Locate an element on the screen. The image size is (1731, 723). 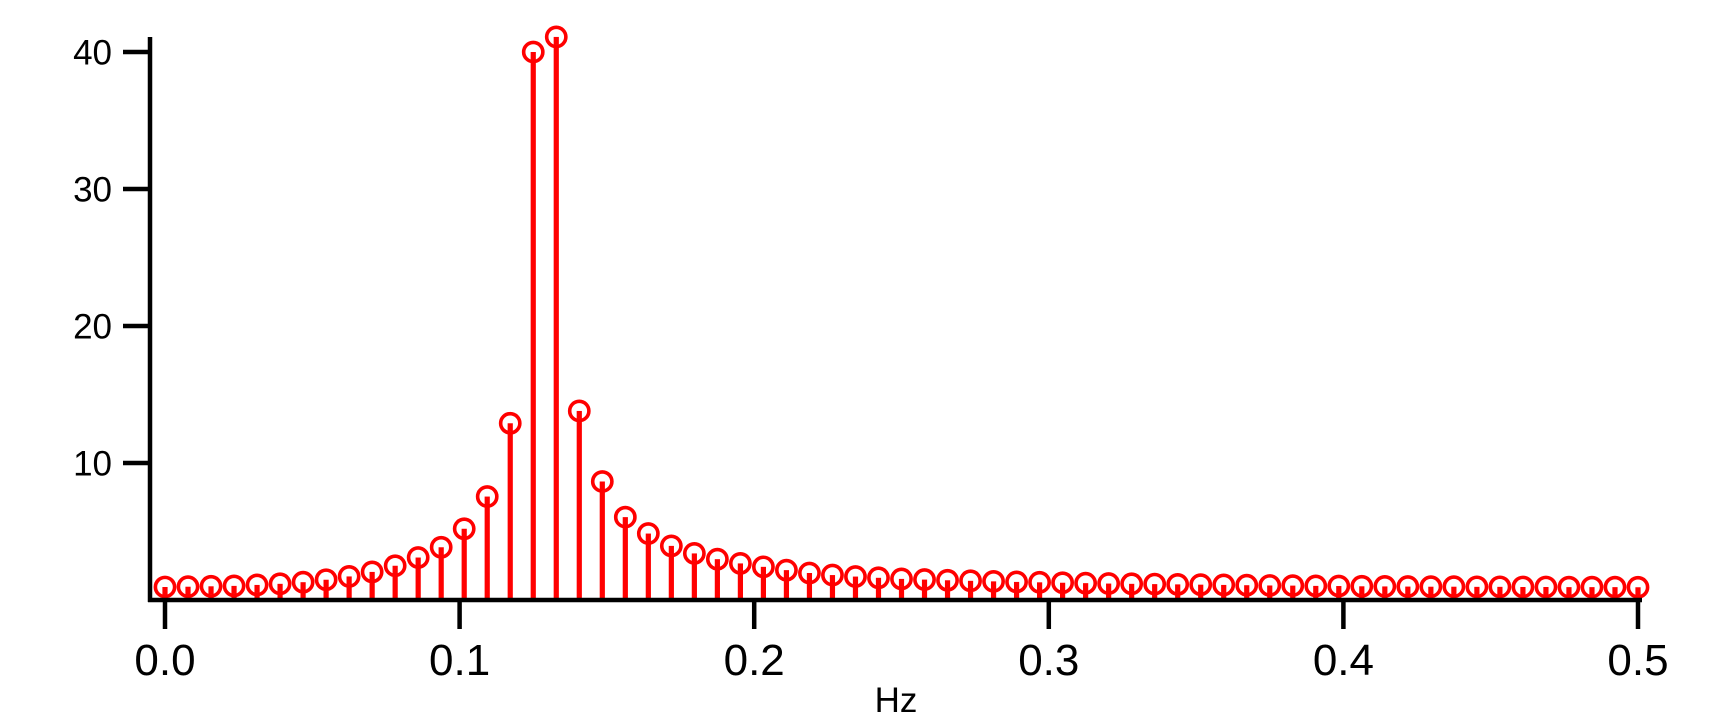
x-tick-label: 0.0 is located at coordinates (164, 660).